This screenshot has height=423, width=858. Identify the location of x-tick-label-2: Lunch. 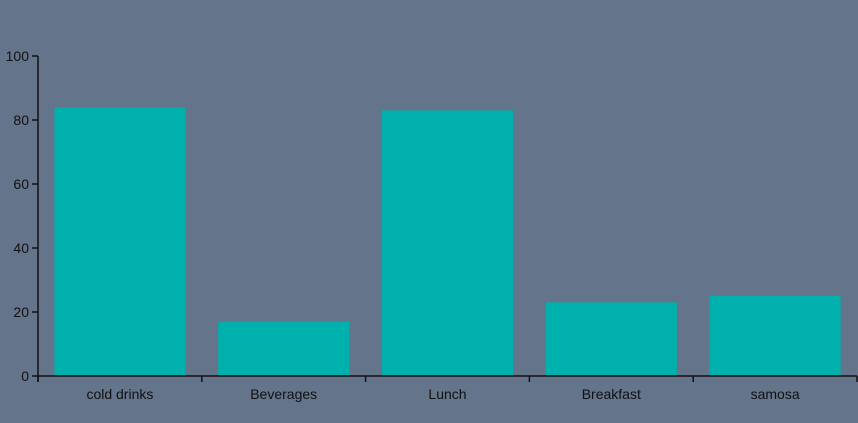
(447, 394).